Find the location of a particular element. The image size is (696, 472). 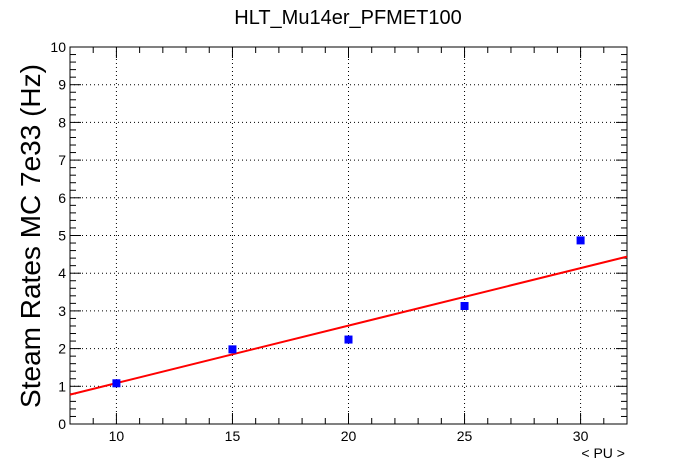

y-tick-label: 4 is located at coordinates (62, 273).